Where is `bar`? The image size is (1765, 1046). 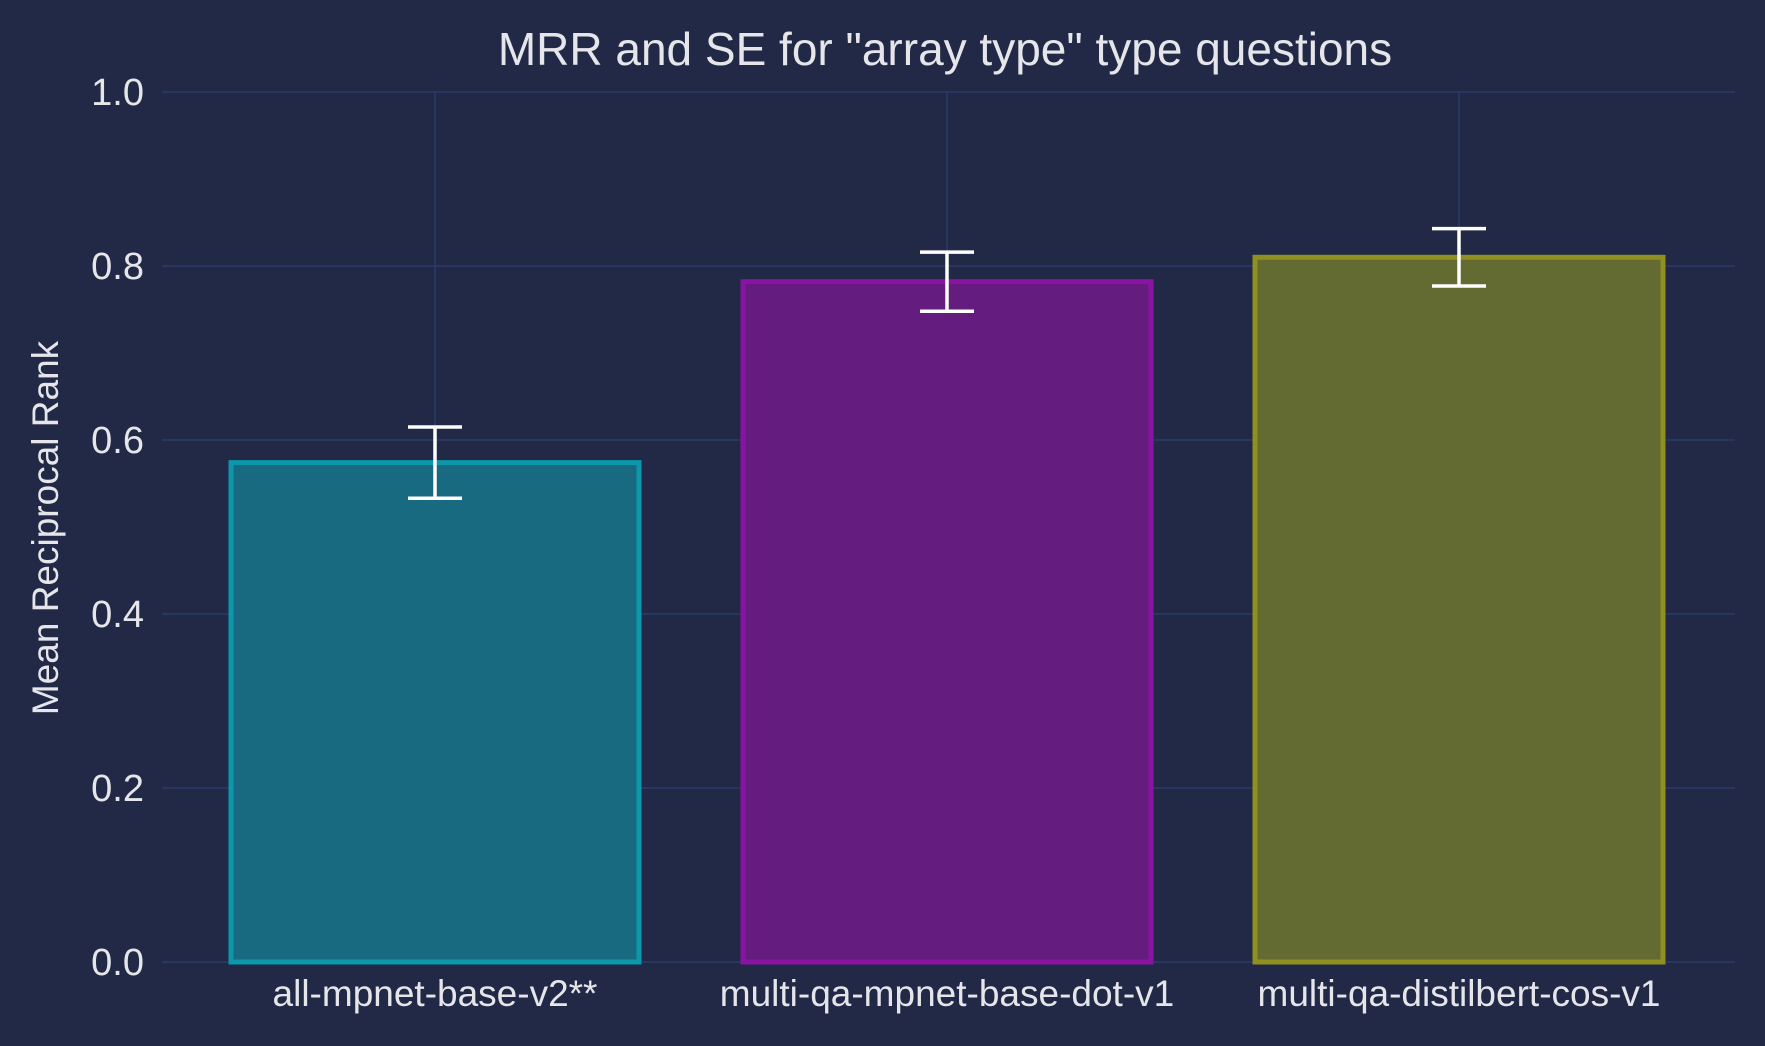
bar is located at coordinates (435, 712).